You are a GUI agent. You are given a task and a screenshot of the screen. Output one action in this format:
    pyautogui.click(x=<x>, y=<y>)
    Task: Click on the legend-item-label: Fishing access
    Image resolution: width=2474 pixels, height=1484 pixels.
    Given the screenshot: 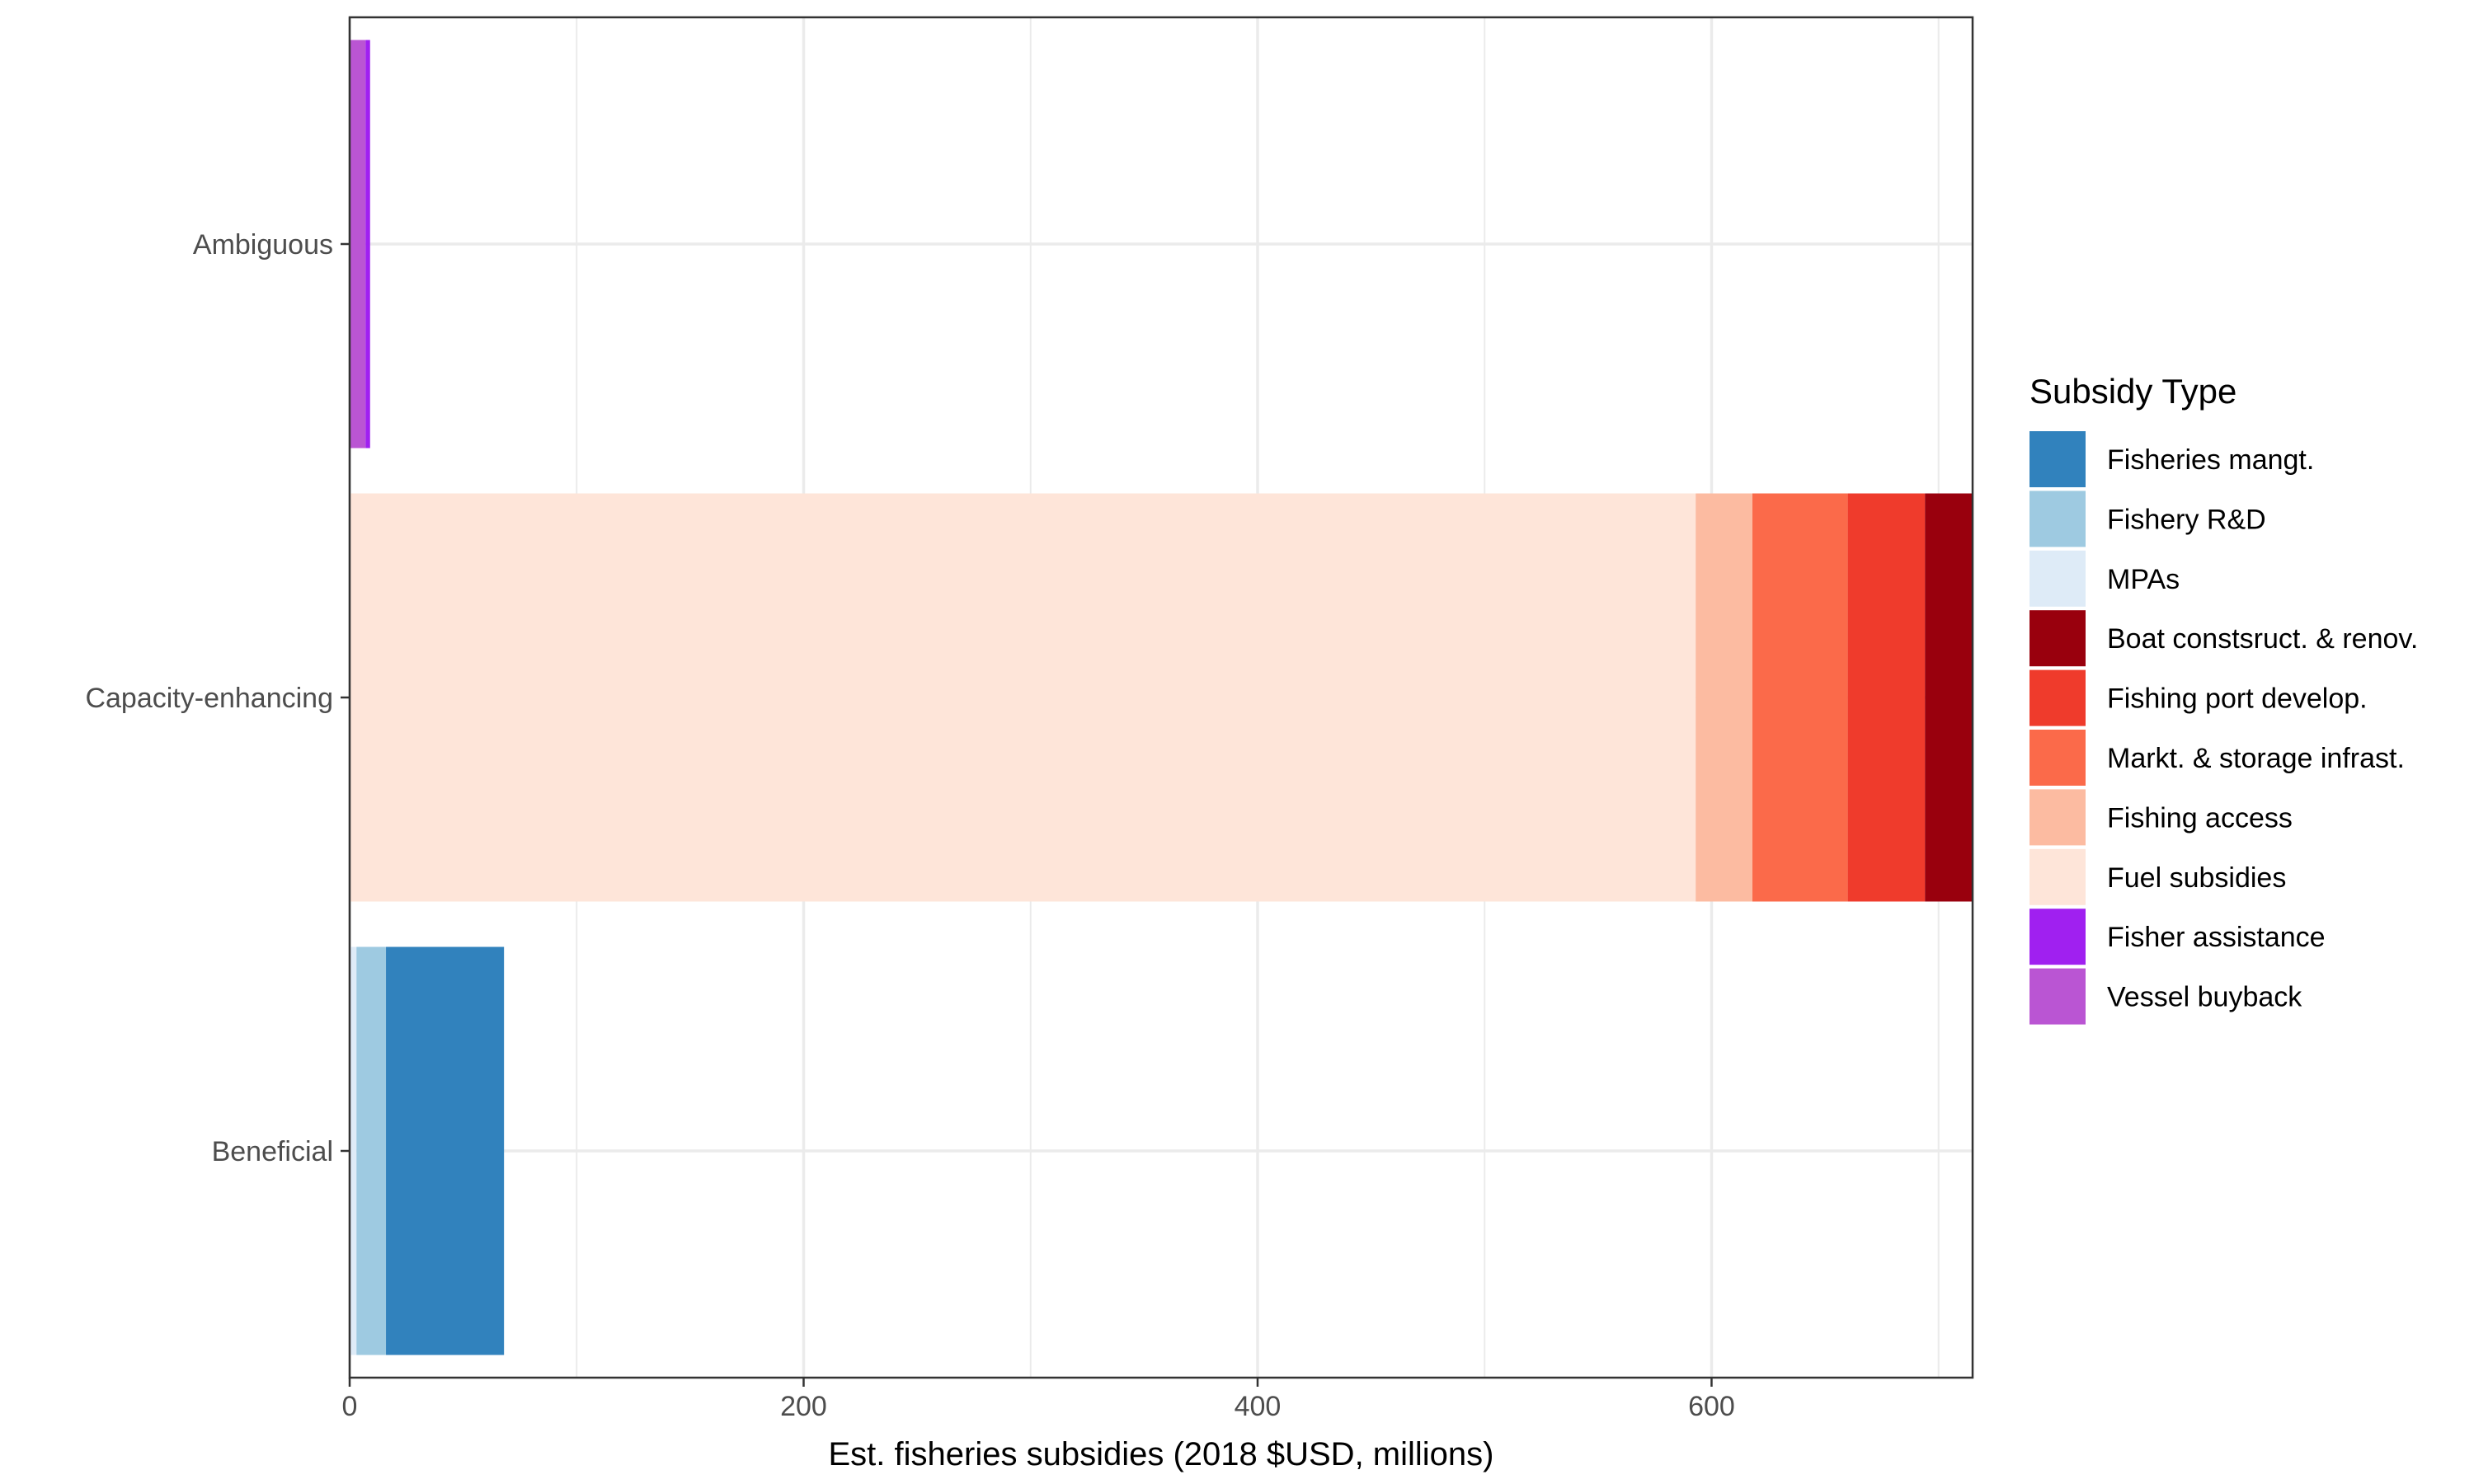 What is the action you would take?
    pyautogui.click(x=2200, y=818)
    